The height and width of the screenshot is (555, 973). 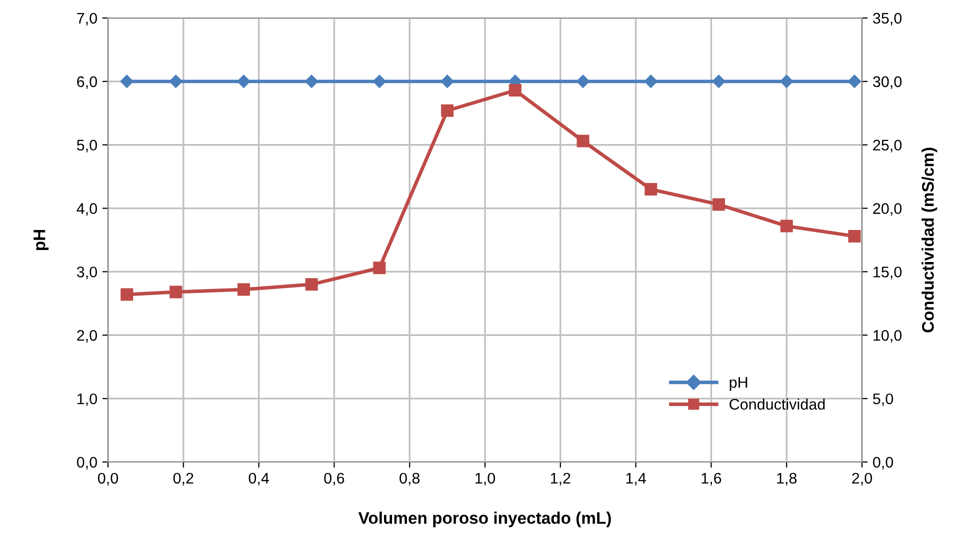 What do you see at coordinates (560, 479) in the screenshot?
I see `x-tick-label: 1,2` at bounding box center [560, 479].